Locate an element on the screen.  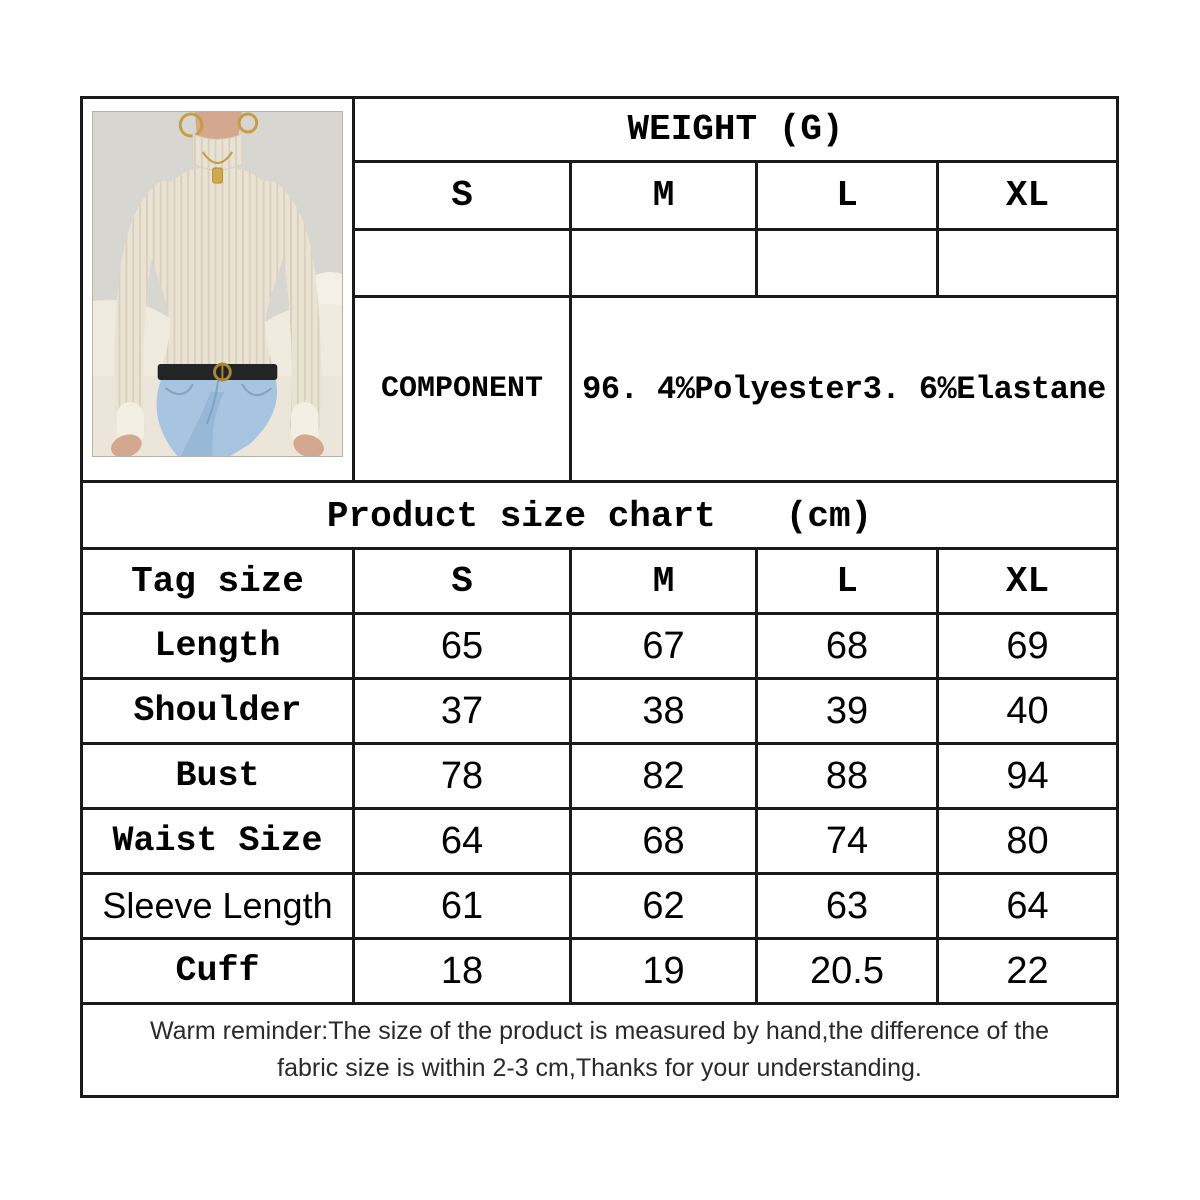
product-photo-cell is located at coordinates (217, 289).